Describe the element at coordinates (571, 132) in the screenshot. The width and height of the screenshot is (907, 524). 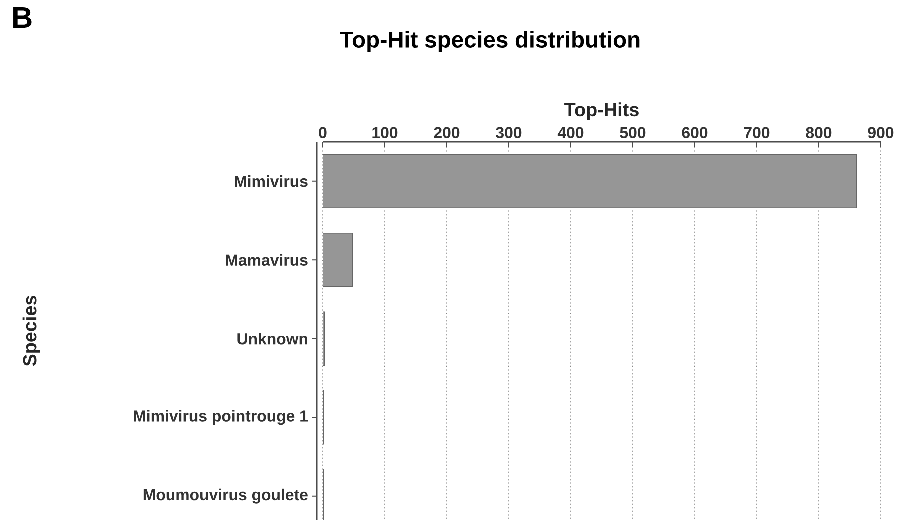
I see `x-tick-label: 400` at that location.